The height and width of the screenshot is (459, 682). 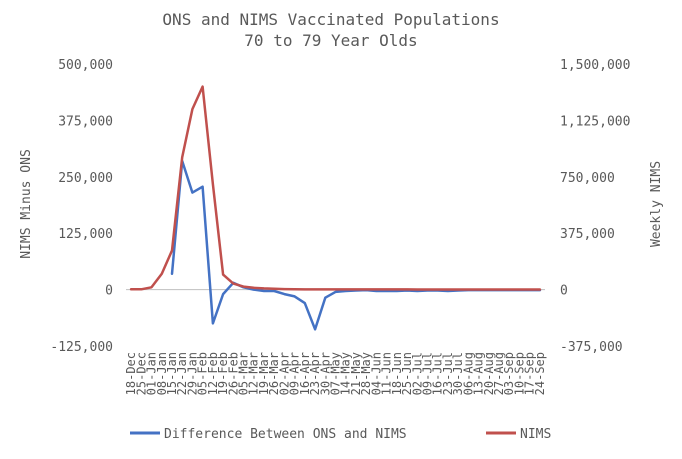 I want to click on x-tick-label: 18-Dec, so click(x=131, y=373).